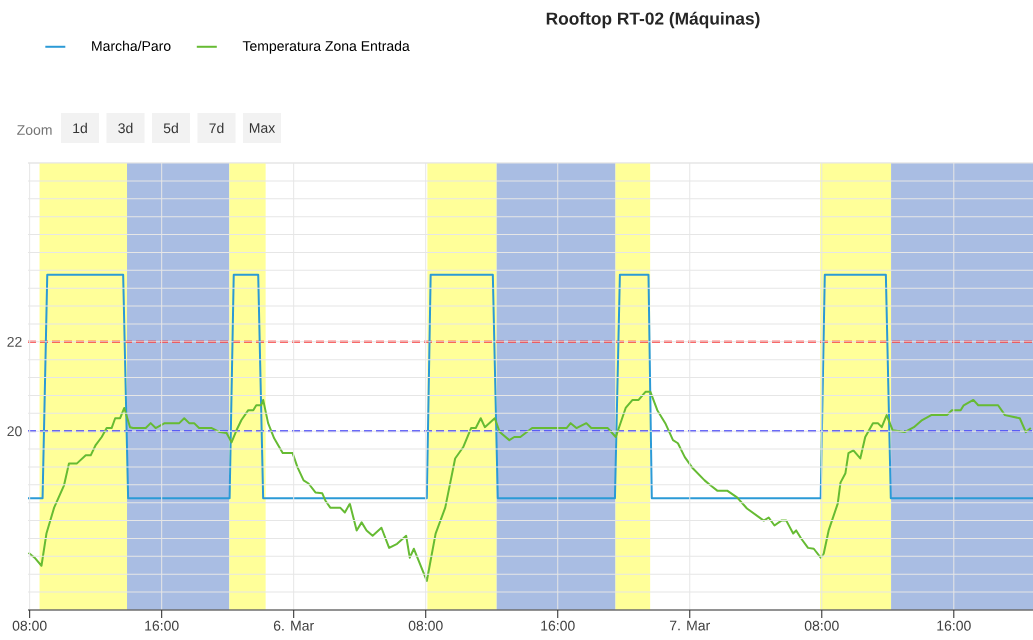 This screenshot has height=640, width=1033. I want to click on legend-label: Temperatura Zona Entrada, so click(326, 47).